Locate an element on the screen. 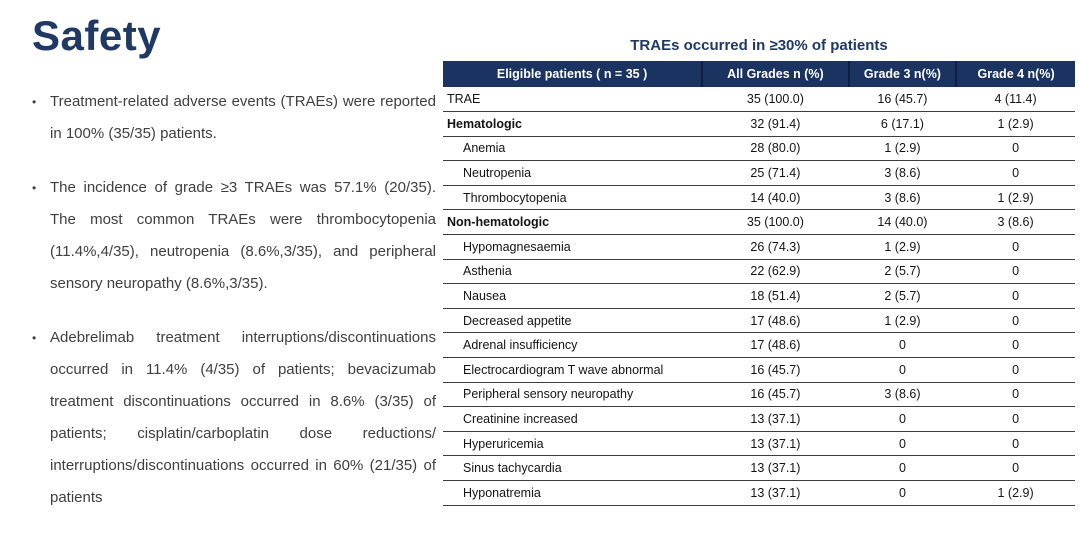 The image size is (1080, 536). row-all-grades: 22 (62.9) is located at coordinates (775, 272).